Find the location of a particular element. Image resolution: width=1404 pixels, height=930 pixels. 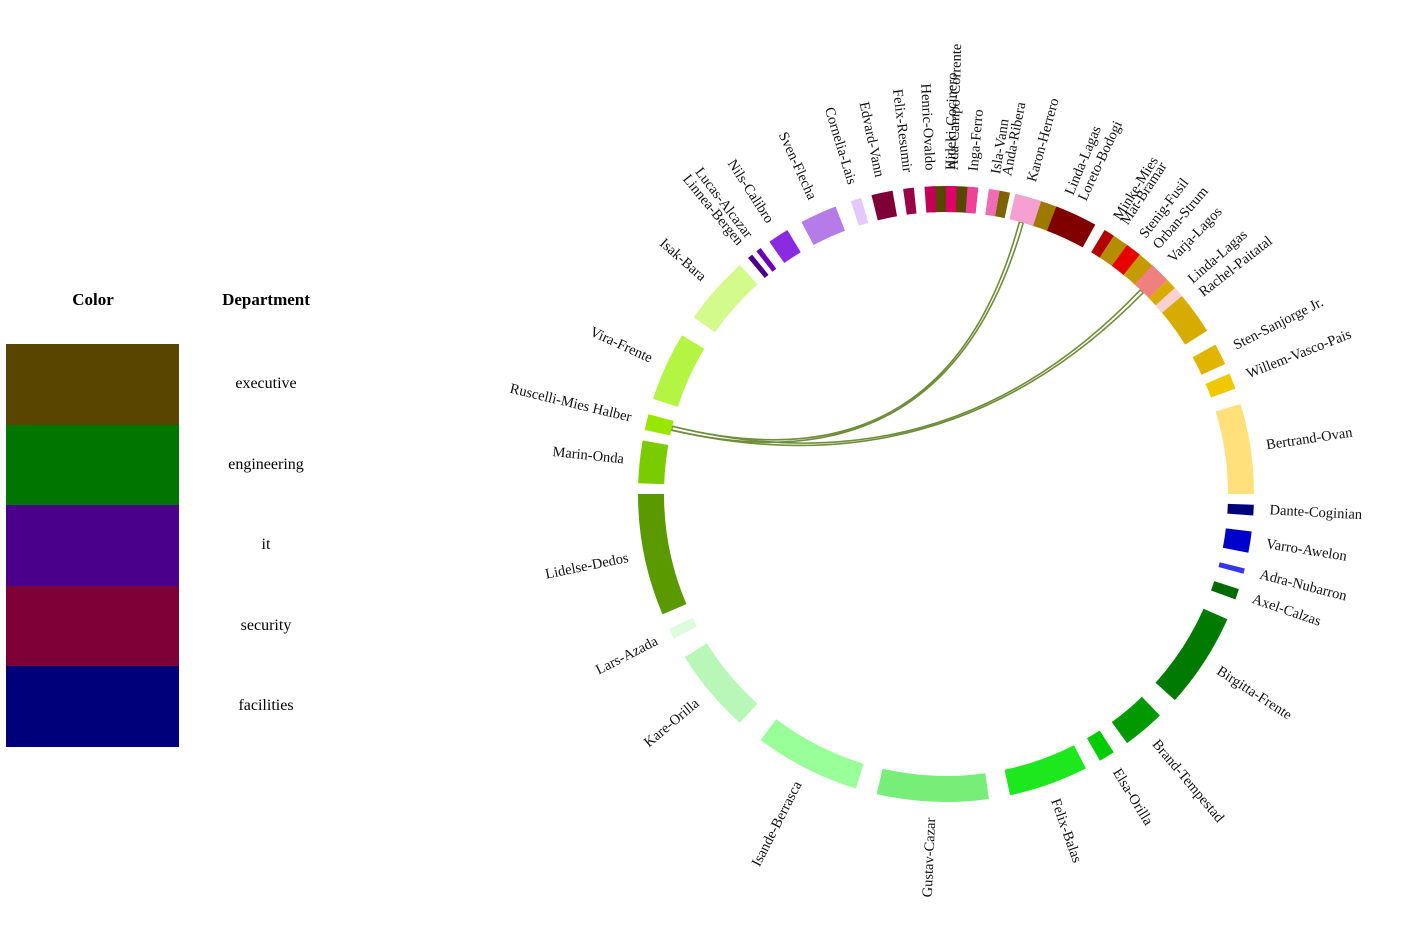

chord-node-label: Ruscelli-Mies Halber is located at coordinates (570, 403).